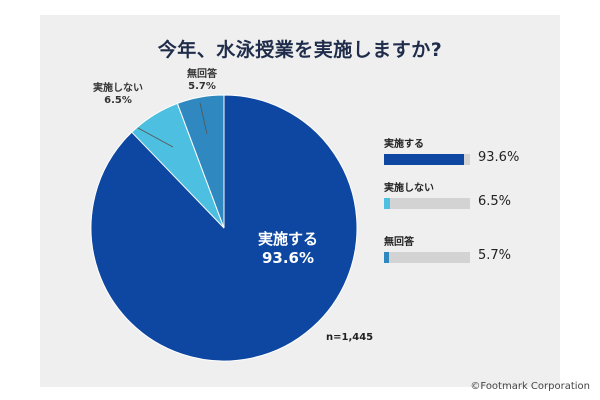 The height and width of the screenshot is (400, 600). I want to click on pie-value-no-answer: 5.7%, so click(202, 86).